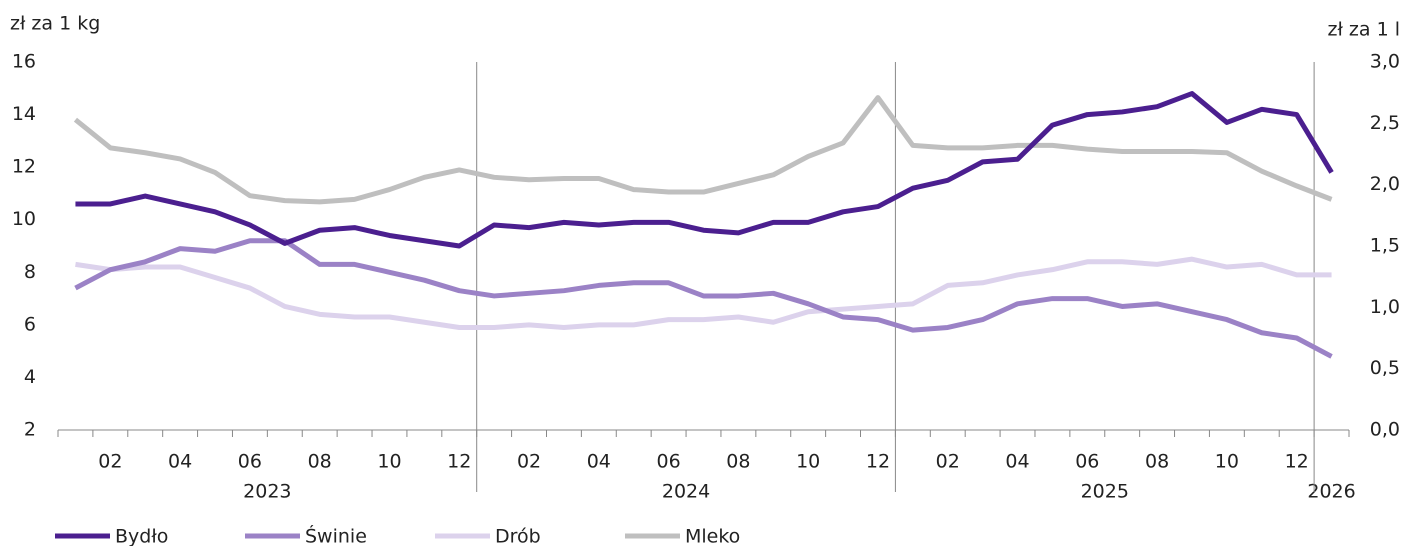  I want to click on legend-label: Świnie, so click(336, 535).